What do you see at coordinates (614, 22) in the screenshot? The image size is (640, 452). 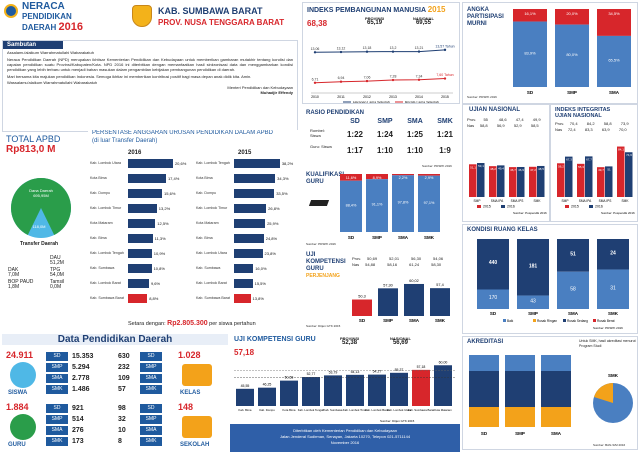 I see `apm-bar-top` at bounding box center [614, 22].